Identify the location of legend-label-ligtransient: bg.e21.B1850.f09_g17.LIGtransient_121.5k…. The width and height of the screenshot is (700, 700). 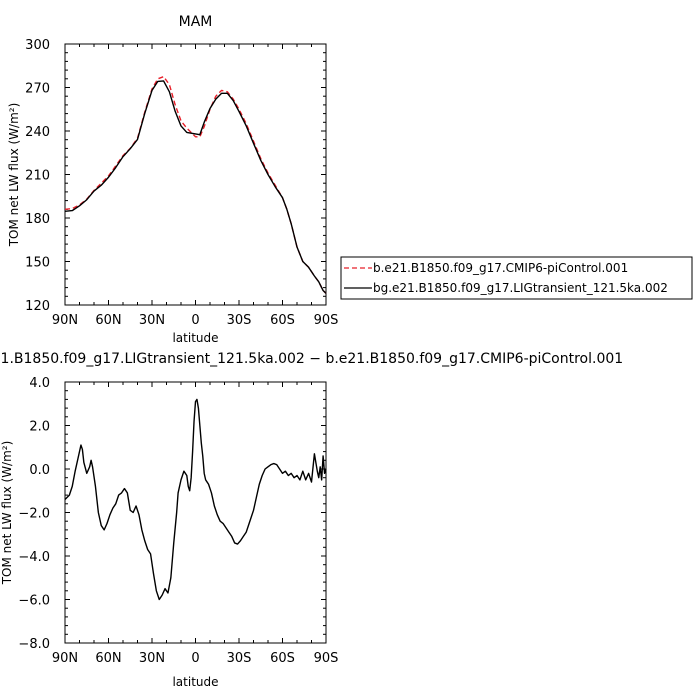
(520, 288).